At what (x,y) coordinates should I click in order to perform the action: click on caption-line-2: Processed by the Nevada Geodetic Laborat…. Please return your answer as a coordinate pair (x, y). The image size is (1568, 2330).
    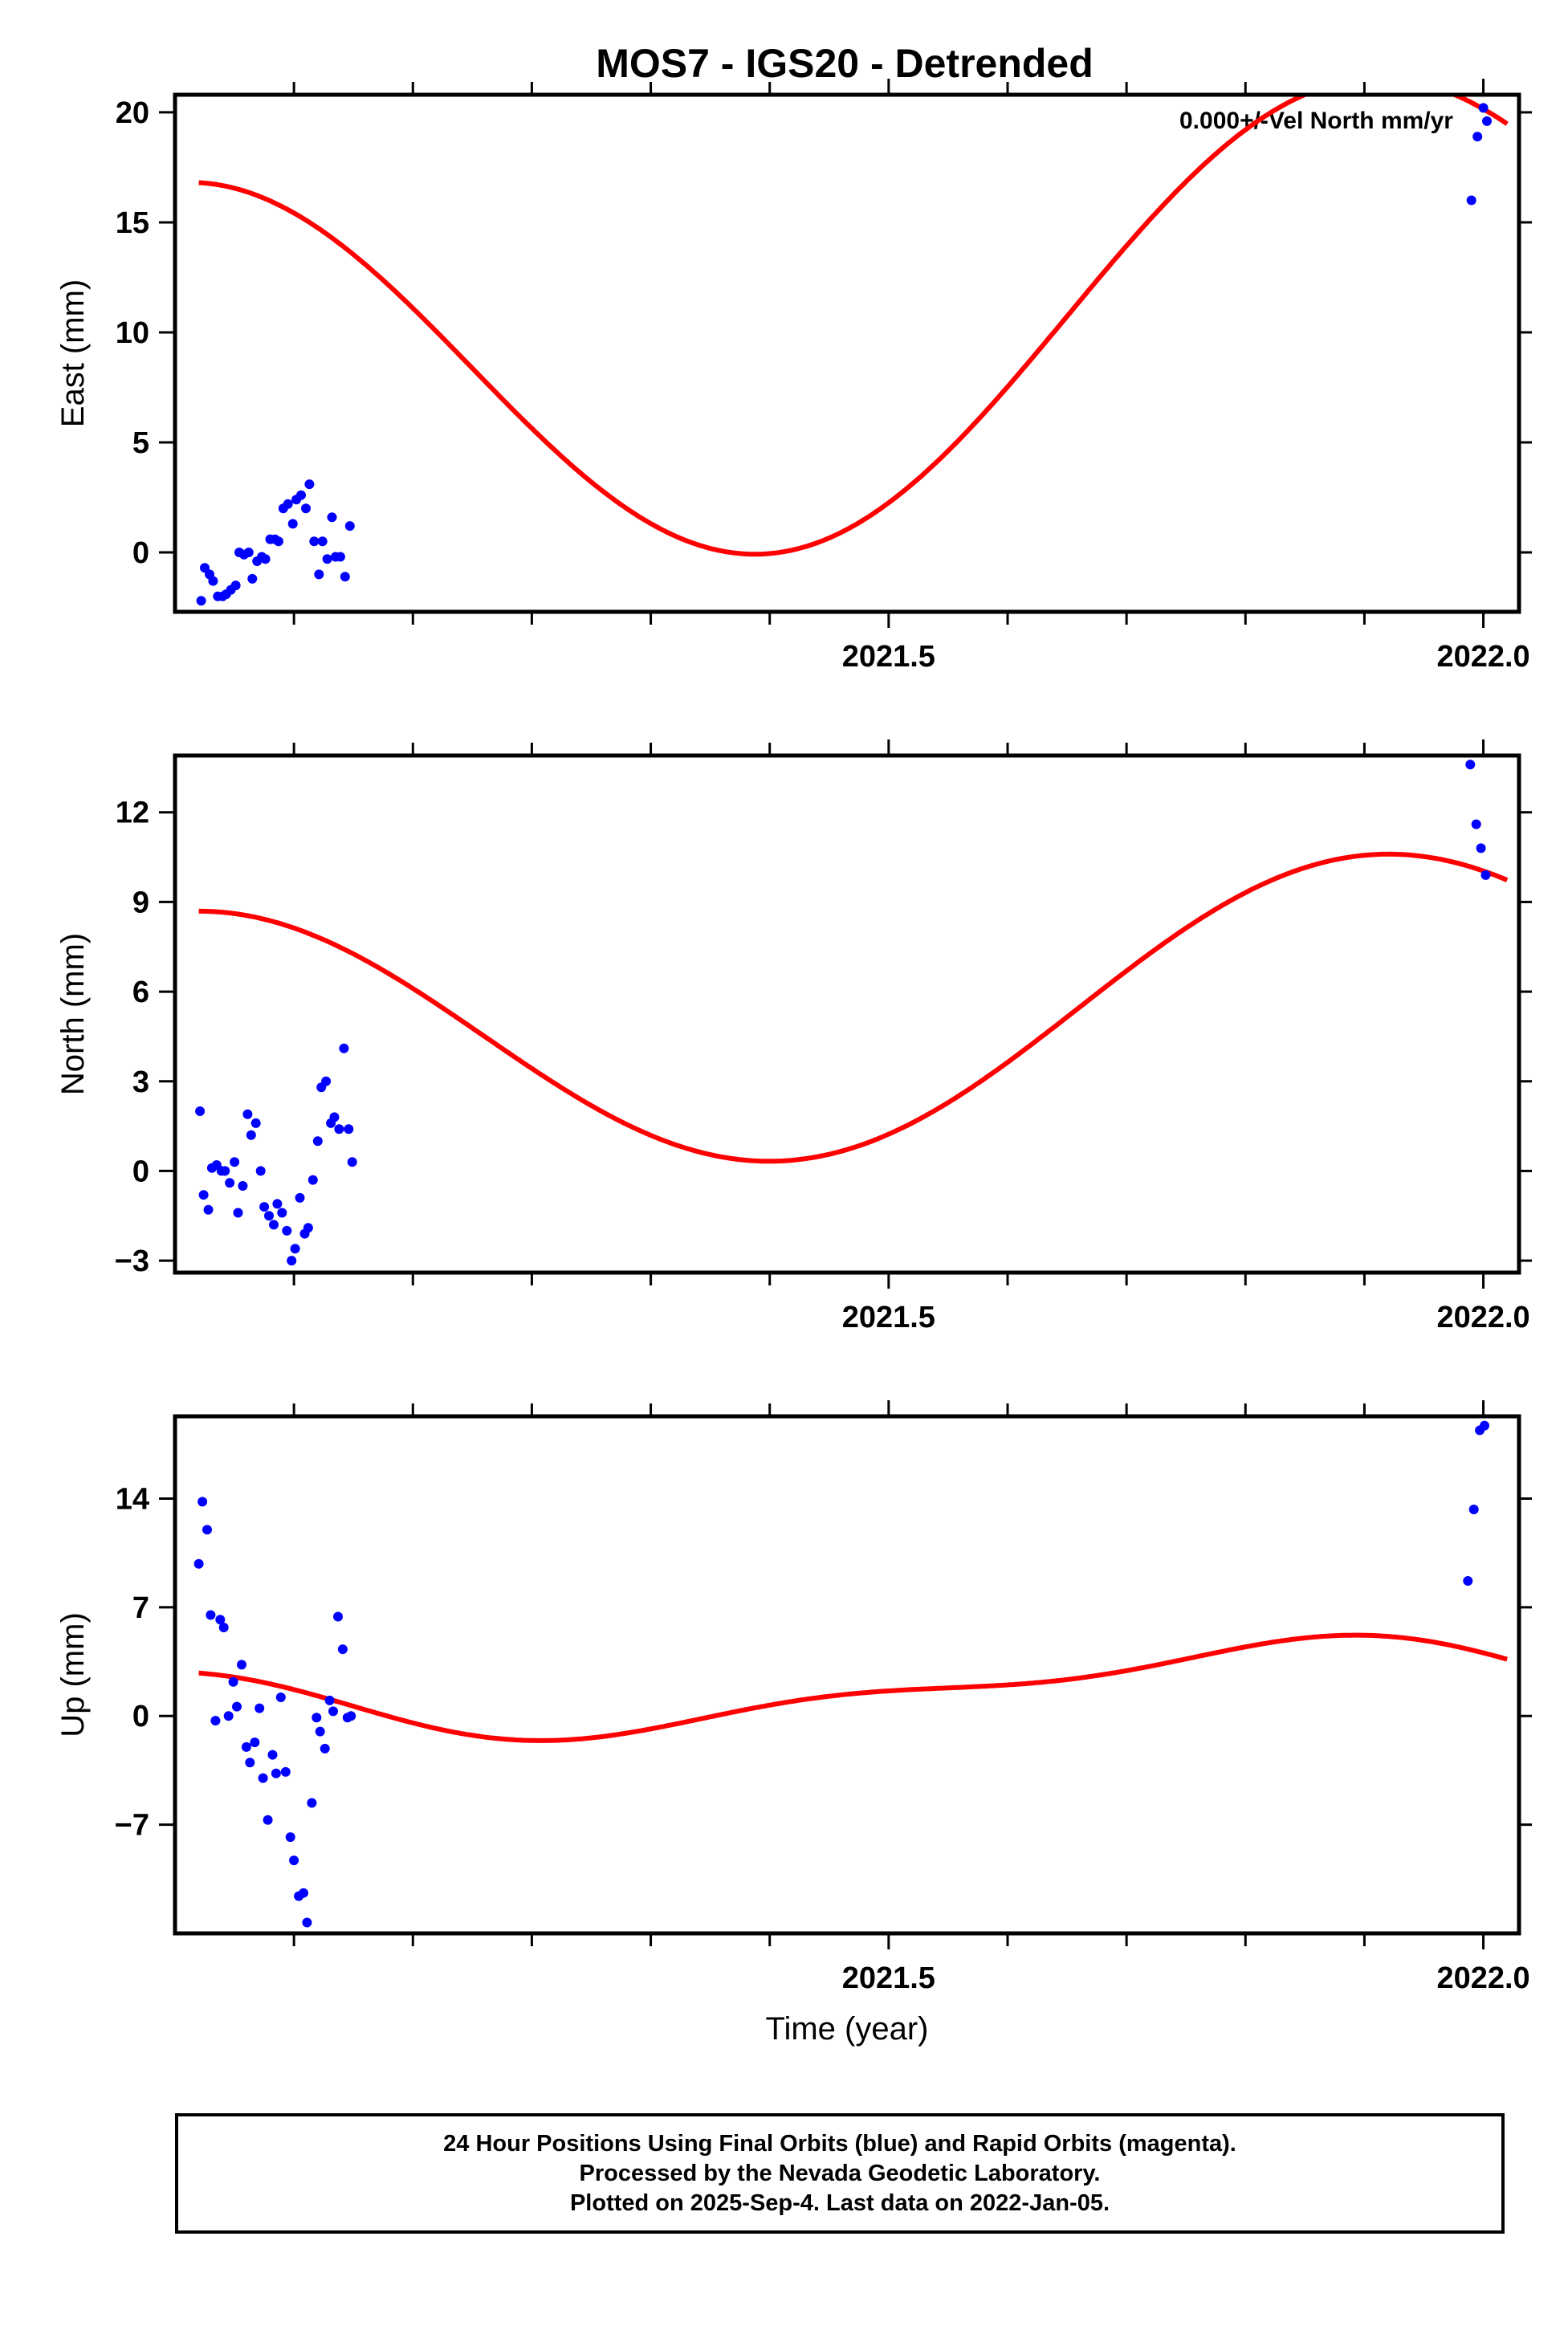
    Looking at the image, I should click on (840, 2173).